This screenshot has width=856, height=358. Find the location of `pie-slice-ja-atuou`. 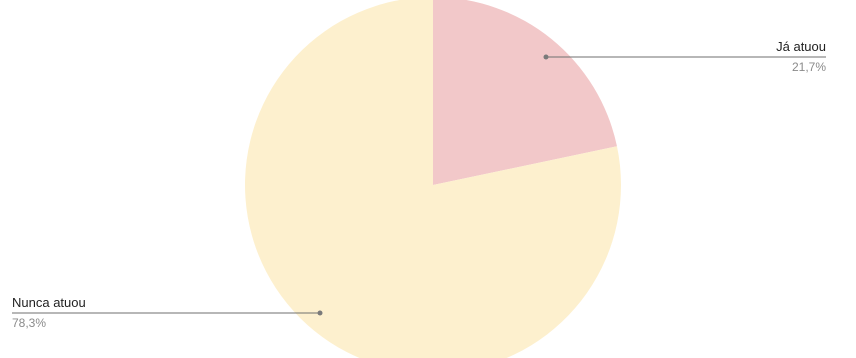

pie-slice-ja-atuou is located at coordinates (525, 92).